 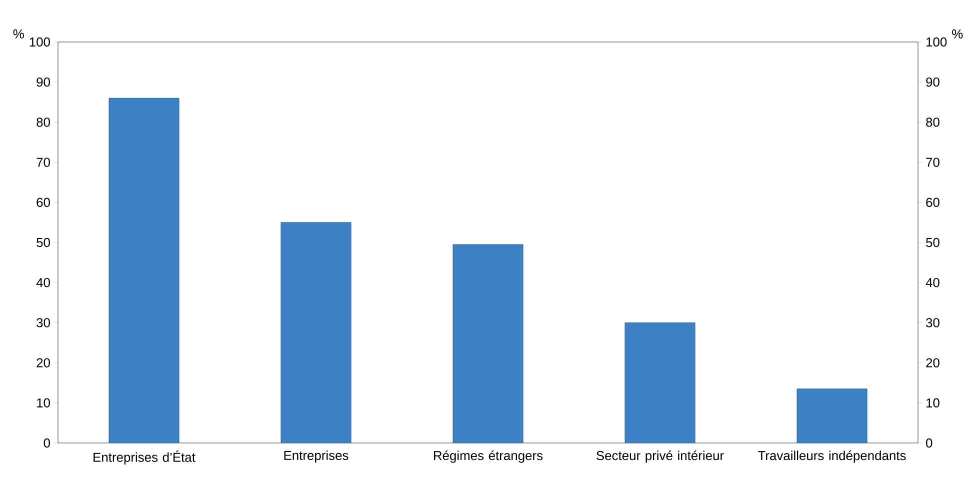 What do you see at coordinates (929, 443) in the screenshot?
I see `y2-tick-label: 0` at bounding box center [929, 443].